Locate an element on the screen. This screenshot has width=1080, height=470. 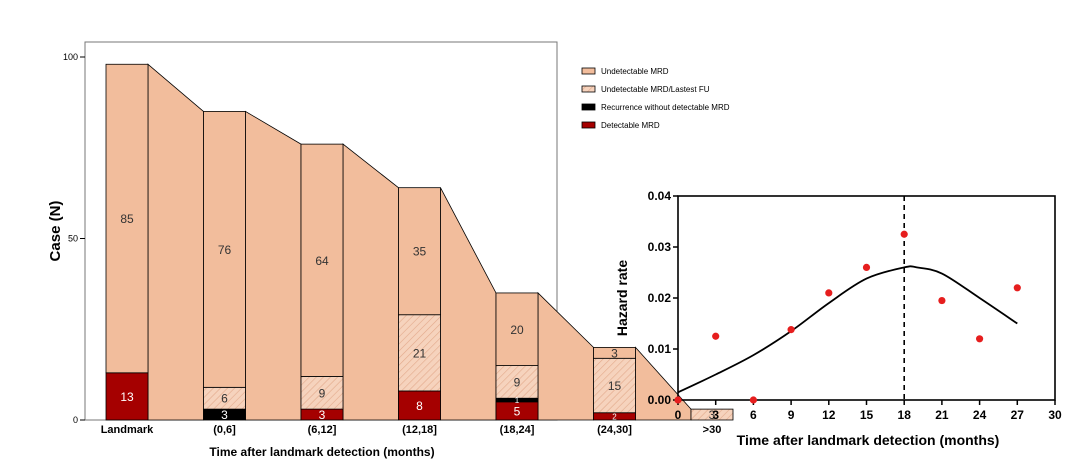
legend-swatch-undetectable-mrd is located at coordinates (588, 71).